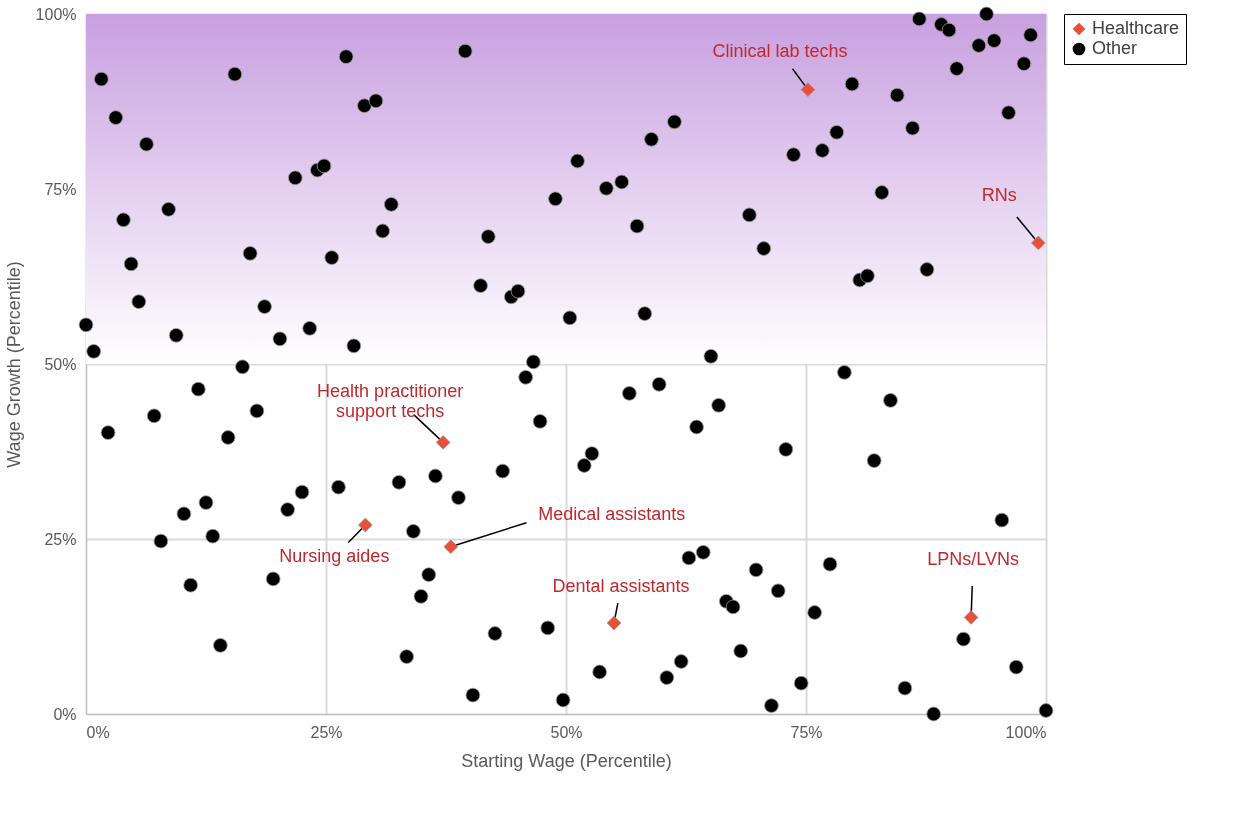 The height and width of the screenshot is (834, 1241). Describe the element at coordinates (1136, 28) in the screenshot. I see `legend-label: Healthcare` at that location.